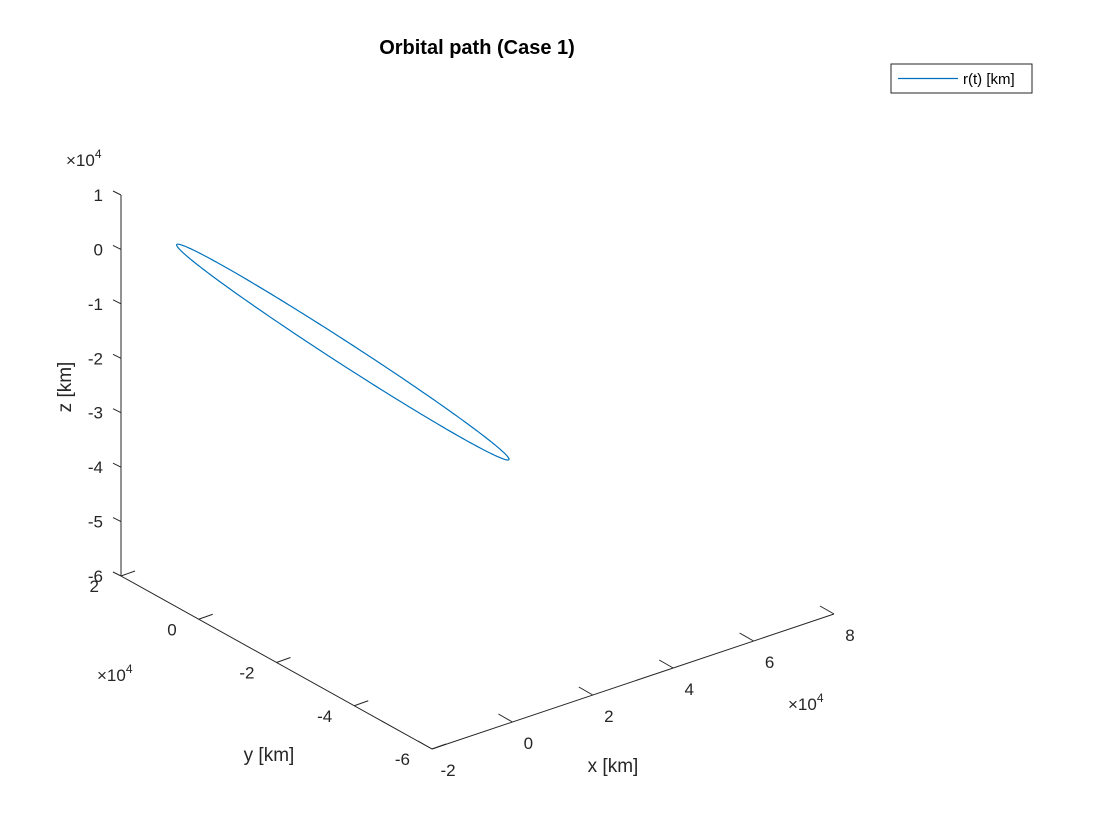 This screenshot has height=840, width=1120. What do you see at coordinates (95, 304) in the screenshot?
I see `z-tick-label: -1` at bounding box center [95, 304].